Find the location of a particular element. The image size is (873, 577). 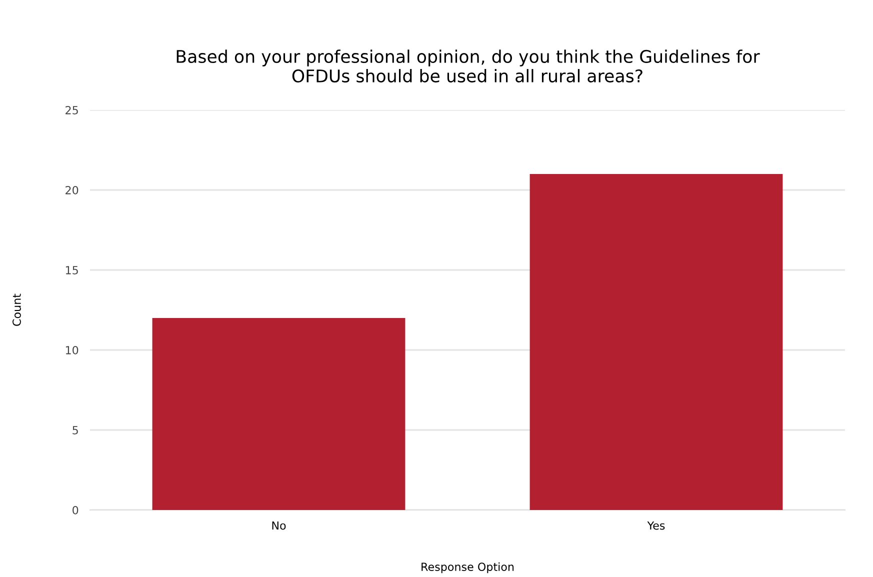

y-tick-label: 5 is located at coordinates (75, 430).